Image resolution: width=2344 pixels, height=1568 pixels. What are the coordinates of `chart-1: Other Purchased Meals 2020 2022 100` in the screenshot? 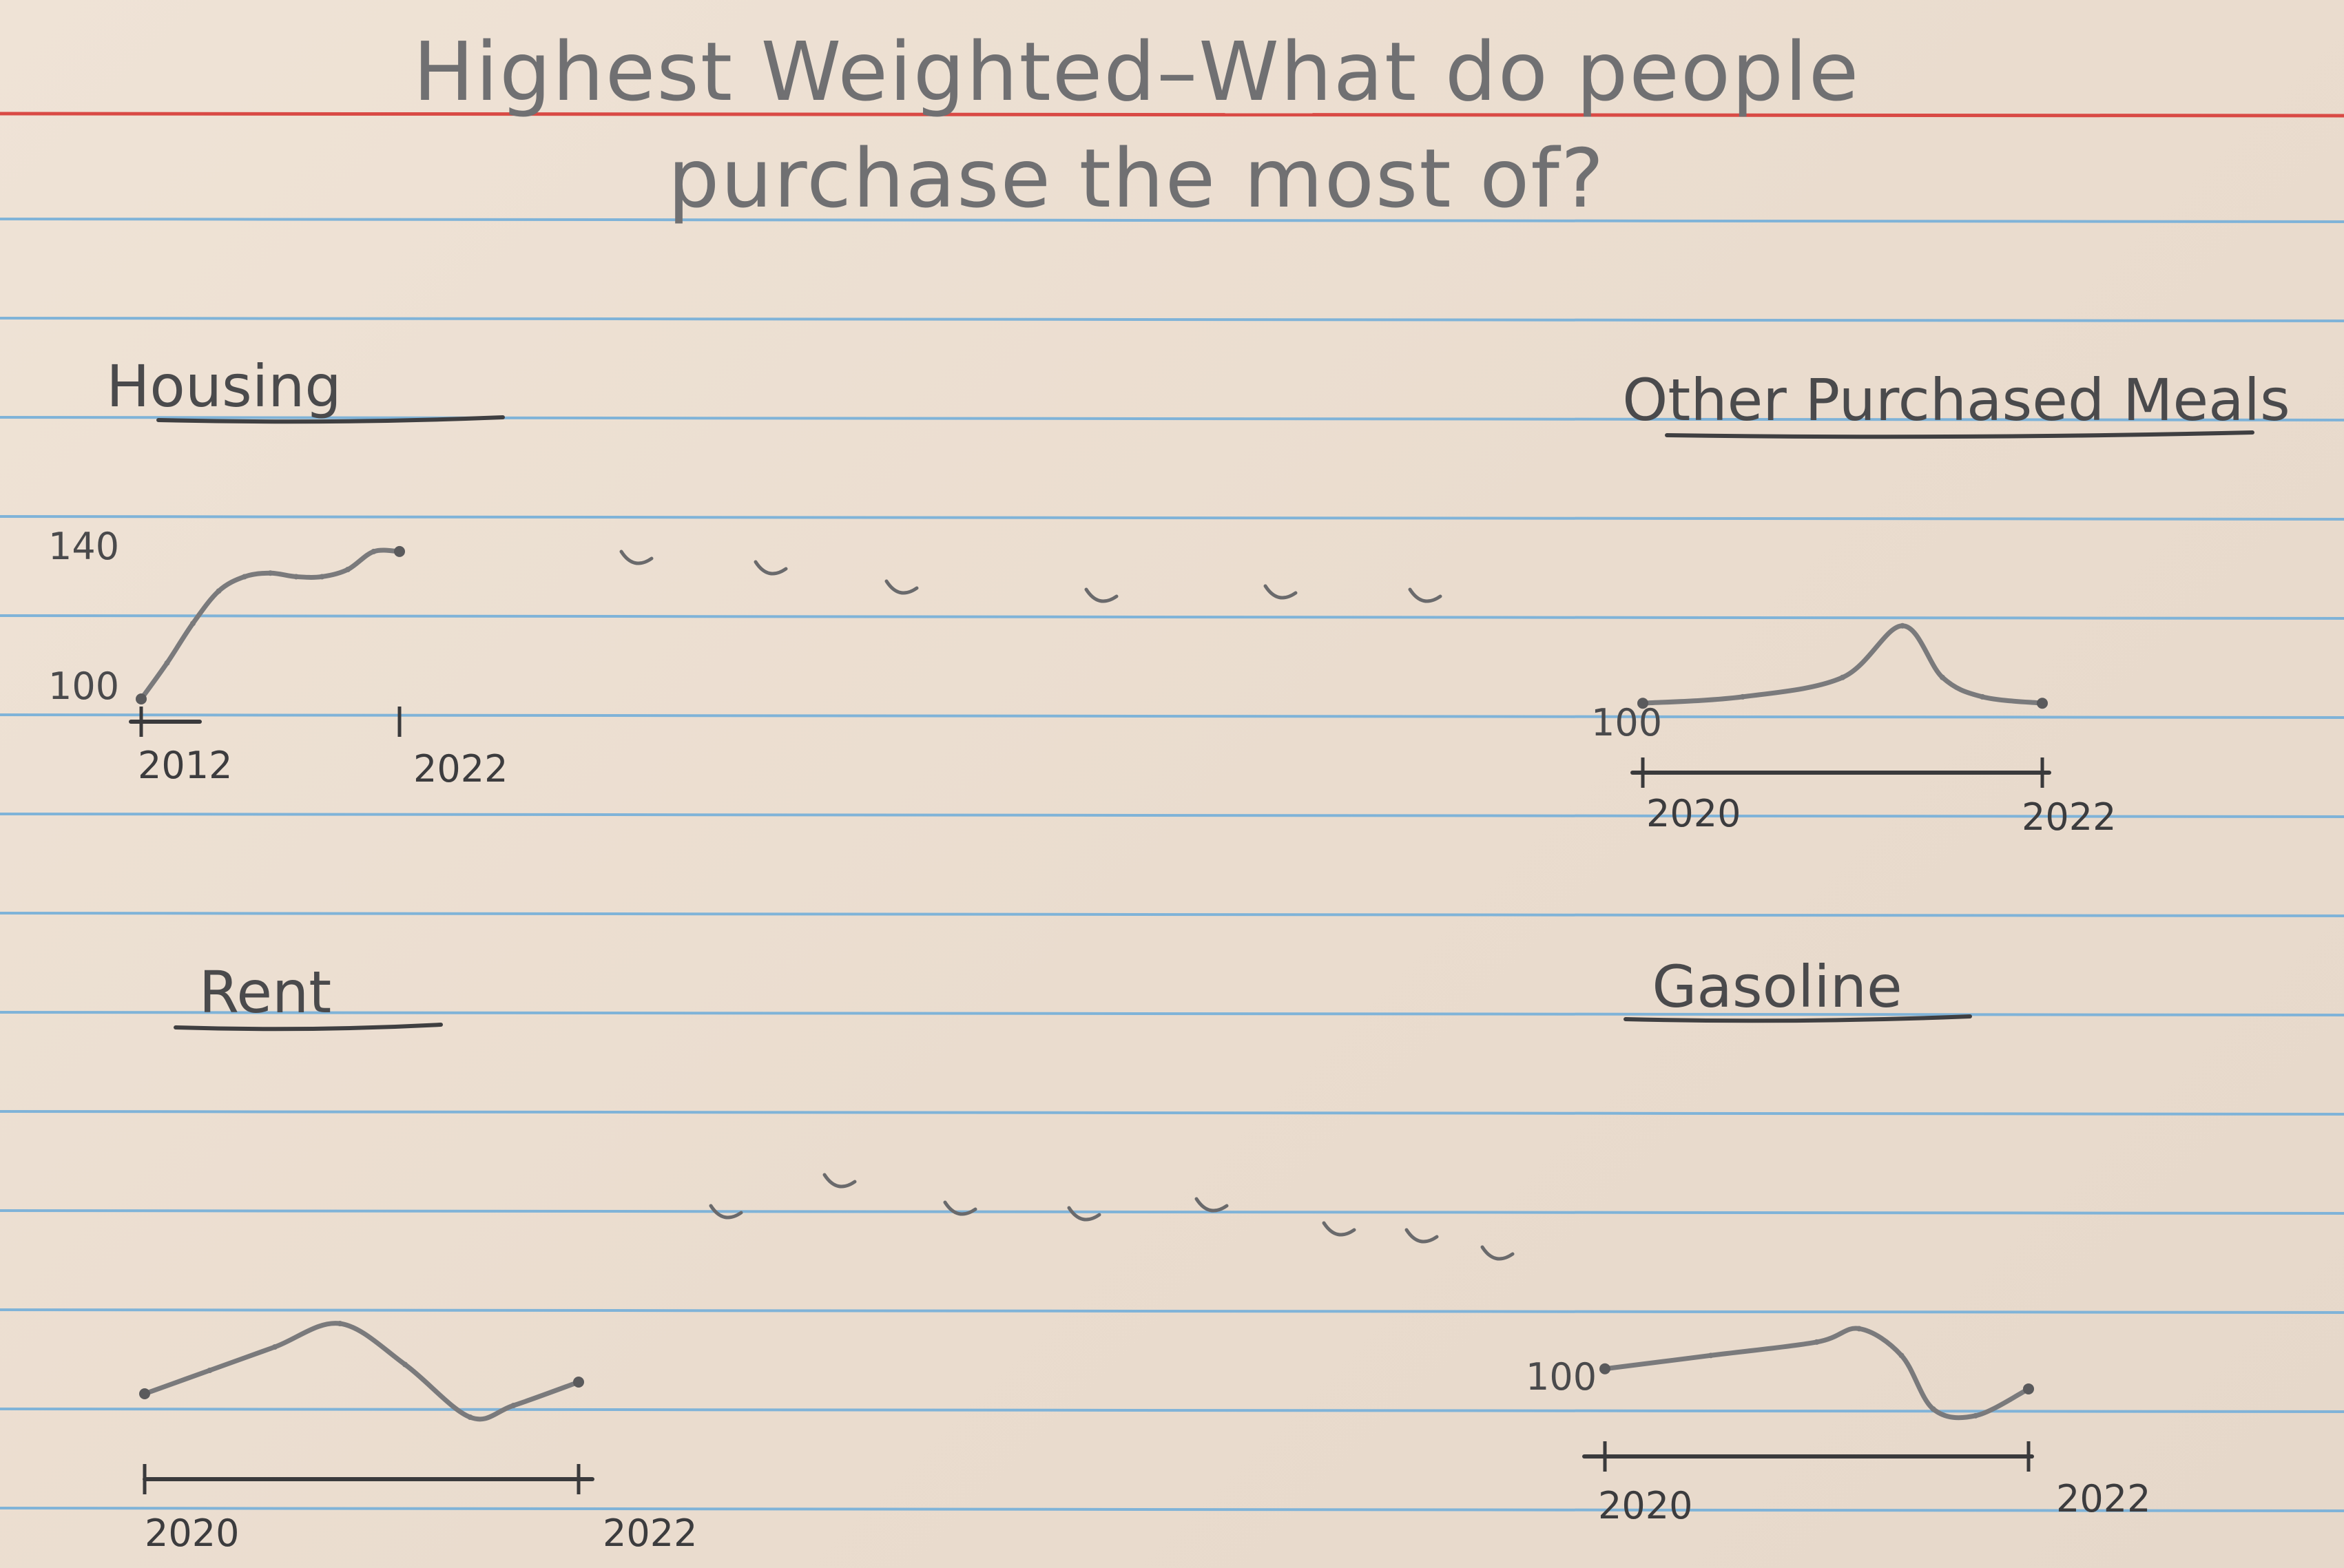 It's located at (1940, 602).